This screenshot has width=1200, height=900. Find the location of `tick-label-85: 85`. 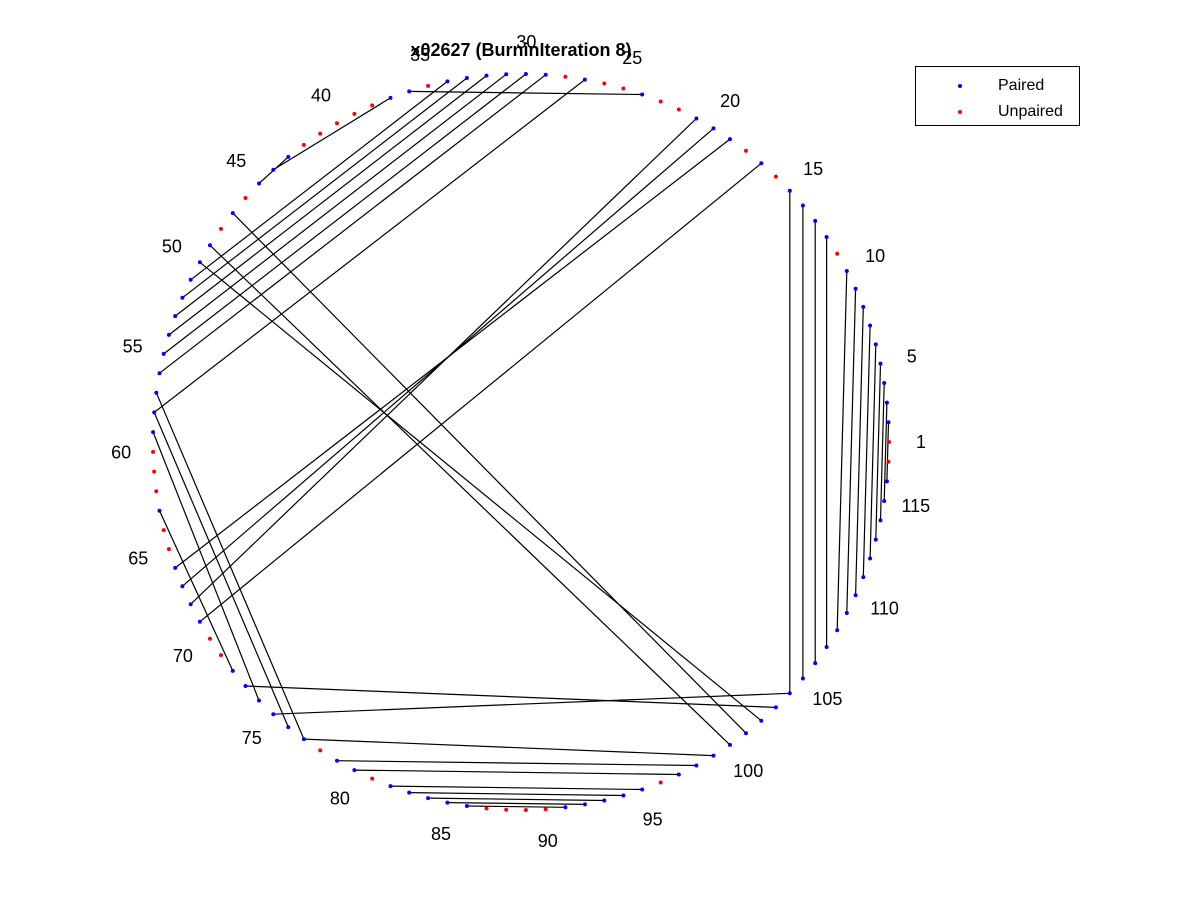

tick-label-85: 85 is located at coordinates (441, 834).